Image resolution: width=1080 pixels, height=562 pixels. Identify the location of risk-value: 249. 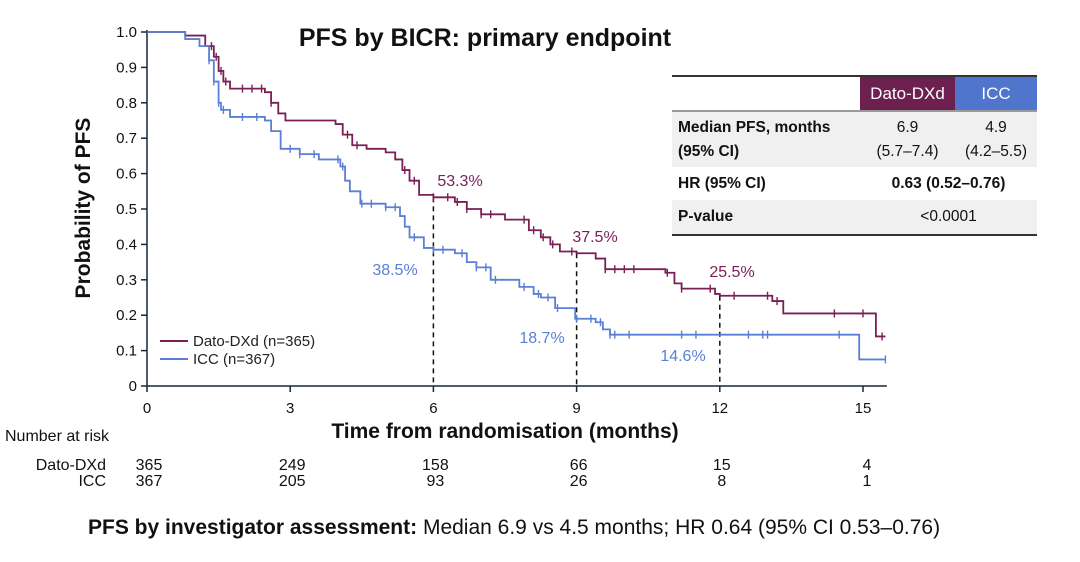
(292, 465).